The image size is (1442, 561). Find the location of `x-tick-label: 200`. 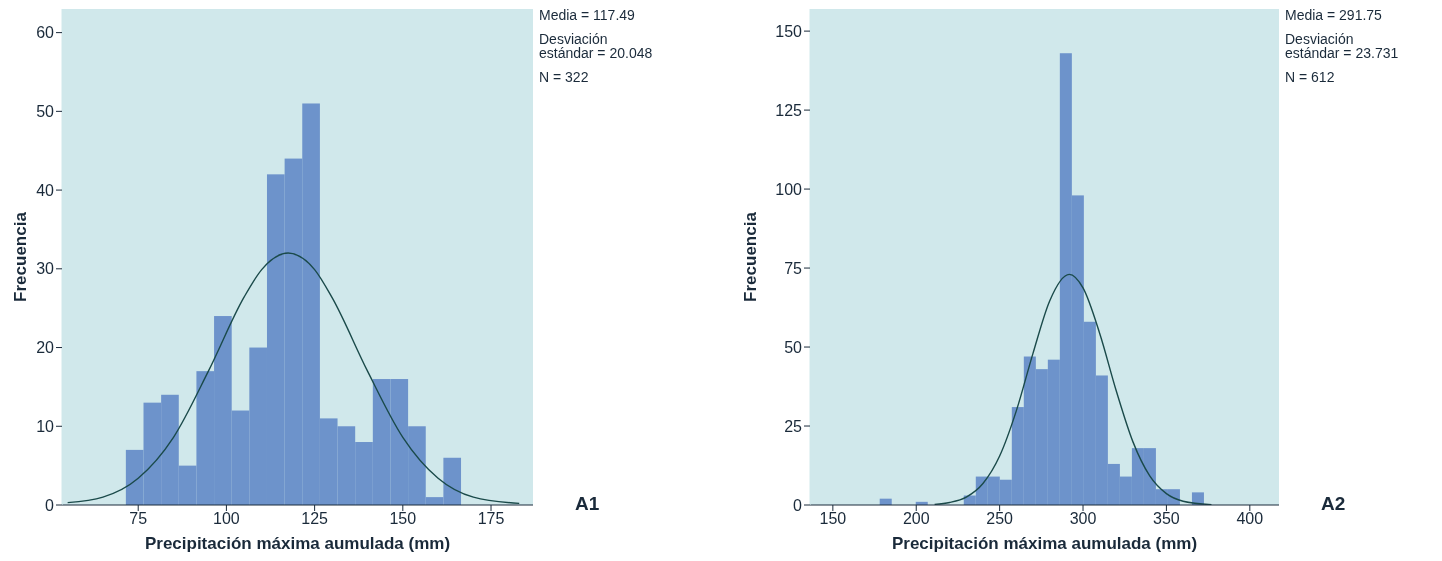

x-tick-label: 200 is located at coordinates (916, 519).